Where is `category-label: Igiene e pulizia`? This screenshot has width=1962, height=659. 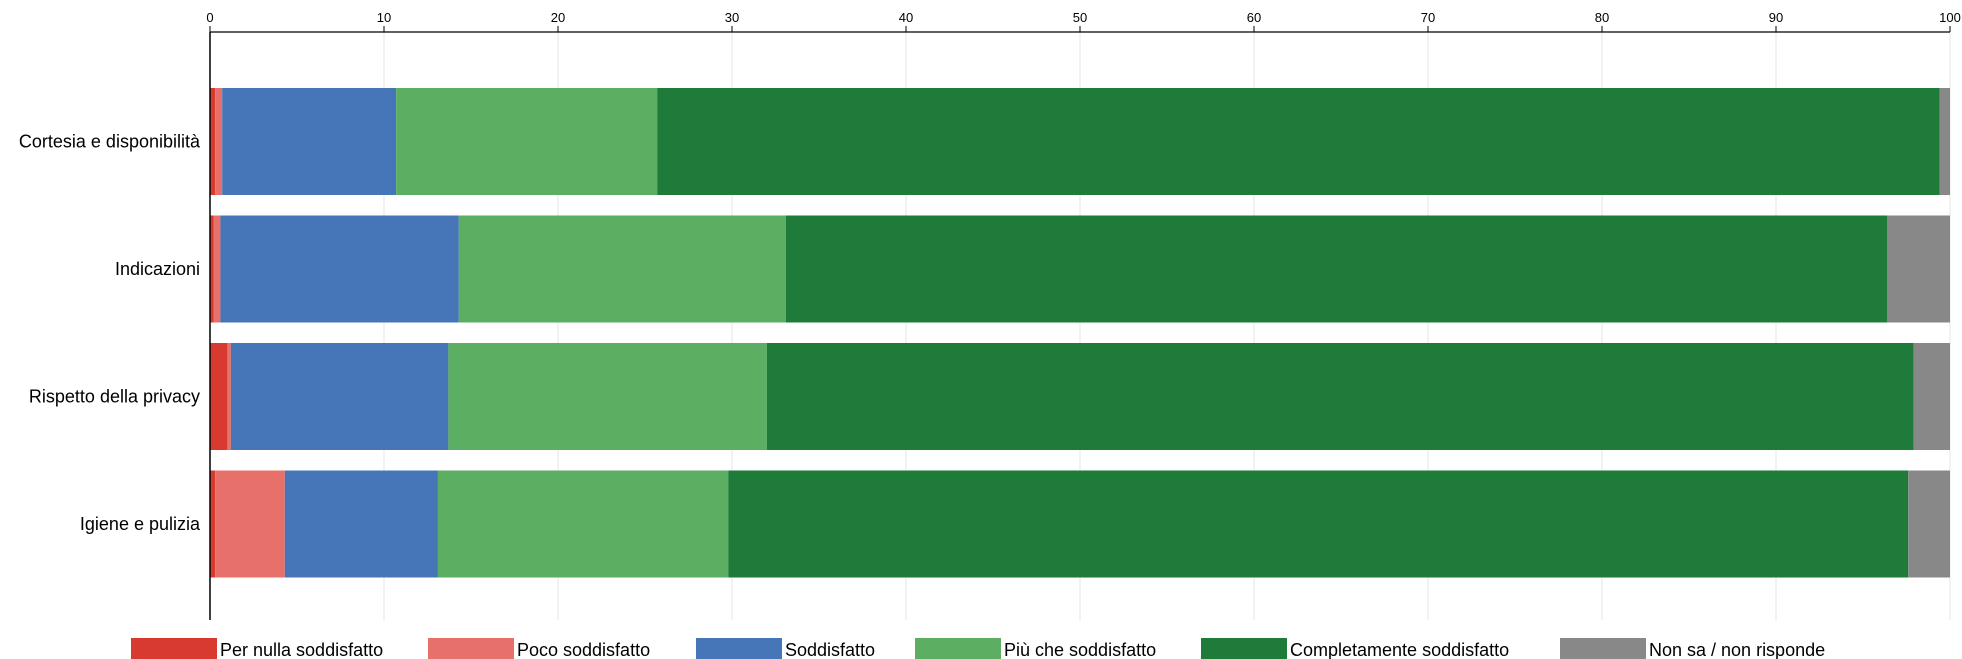 category-label: Igiene e pulizia is located at coordinates (140, 524).